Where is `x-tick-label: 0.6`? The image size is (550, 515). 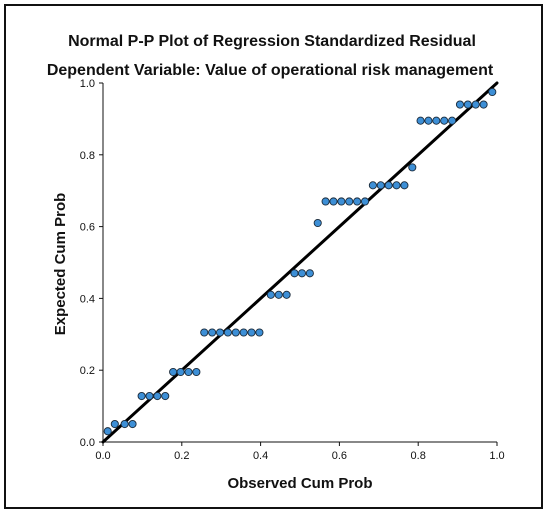 x-tick-label: 0.6 is located at coordinates (339, 456).